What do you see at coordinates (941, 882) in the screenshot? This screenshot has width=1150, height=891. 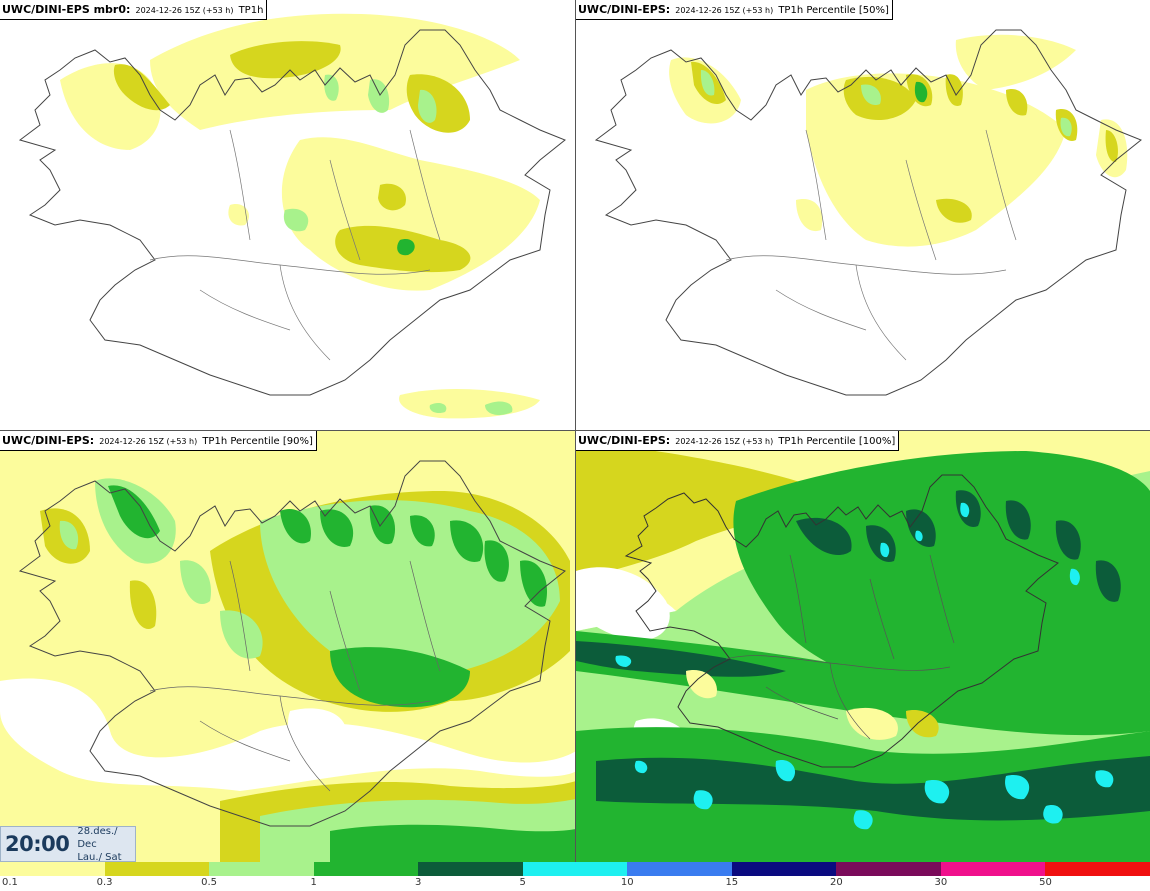 I see `colorbar-tick-label: 30` at bounding box center [941, 882].